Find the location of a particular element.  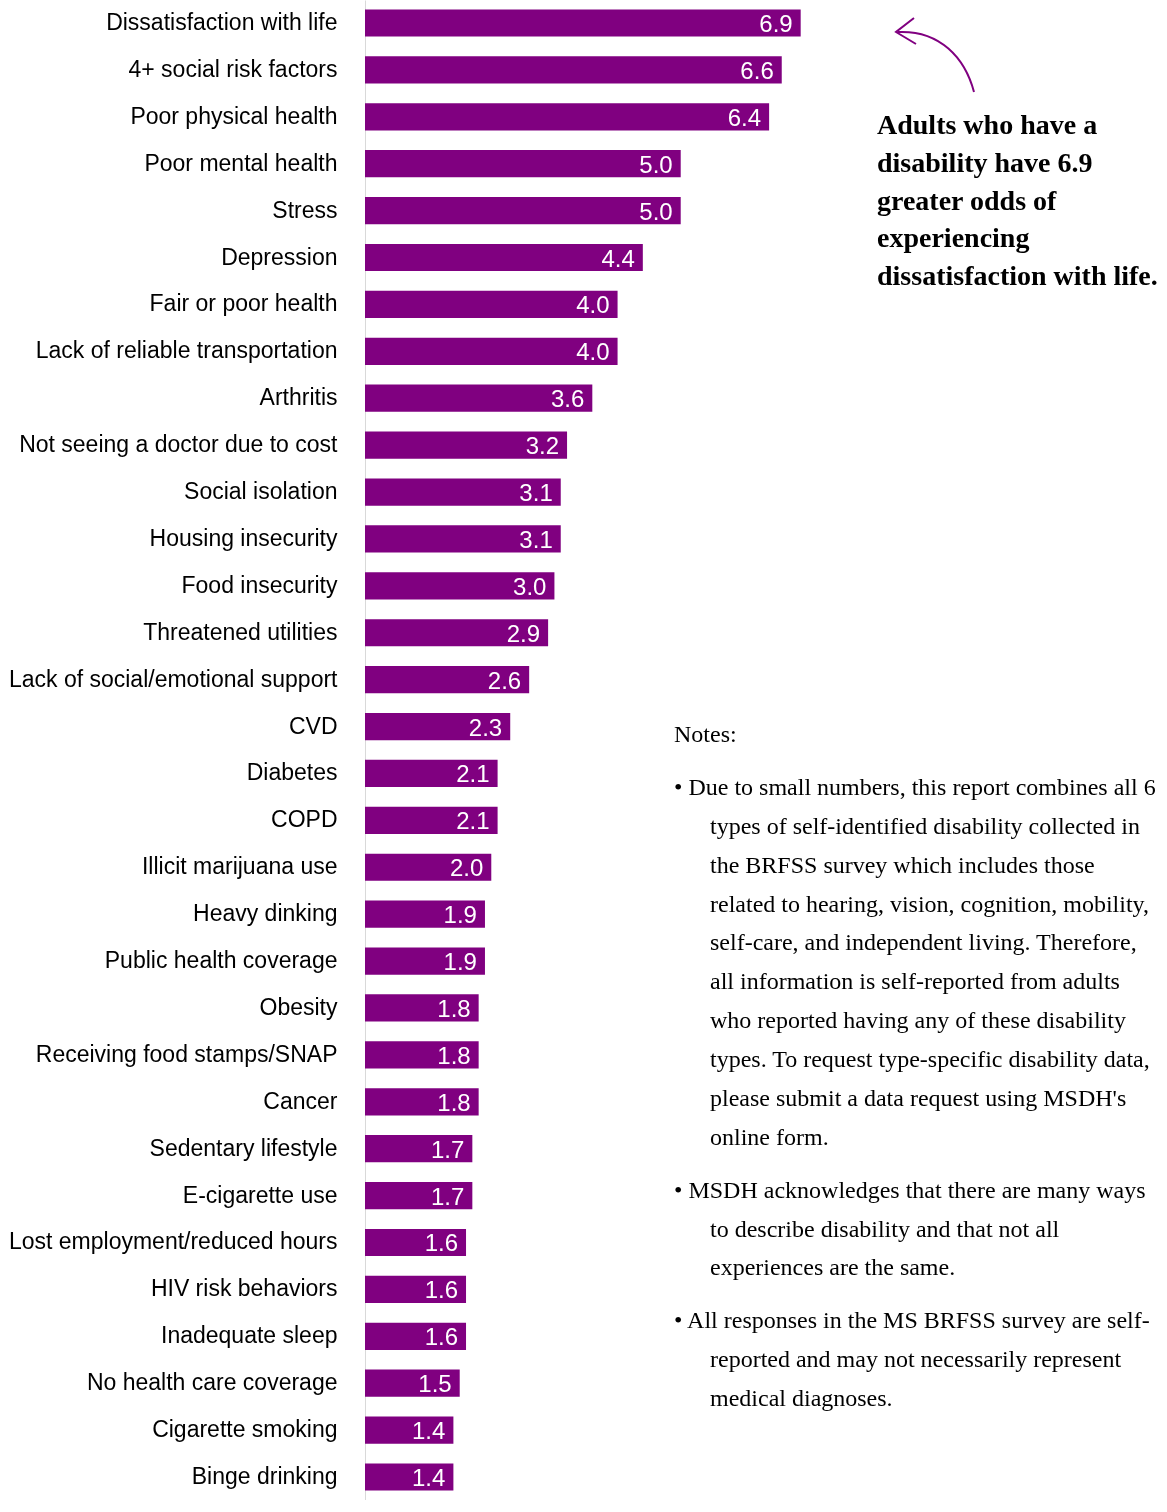

y-tick-label: Threatened utilities is located at coordinates (240, 631).